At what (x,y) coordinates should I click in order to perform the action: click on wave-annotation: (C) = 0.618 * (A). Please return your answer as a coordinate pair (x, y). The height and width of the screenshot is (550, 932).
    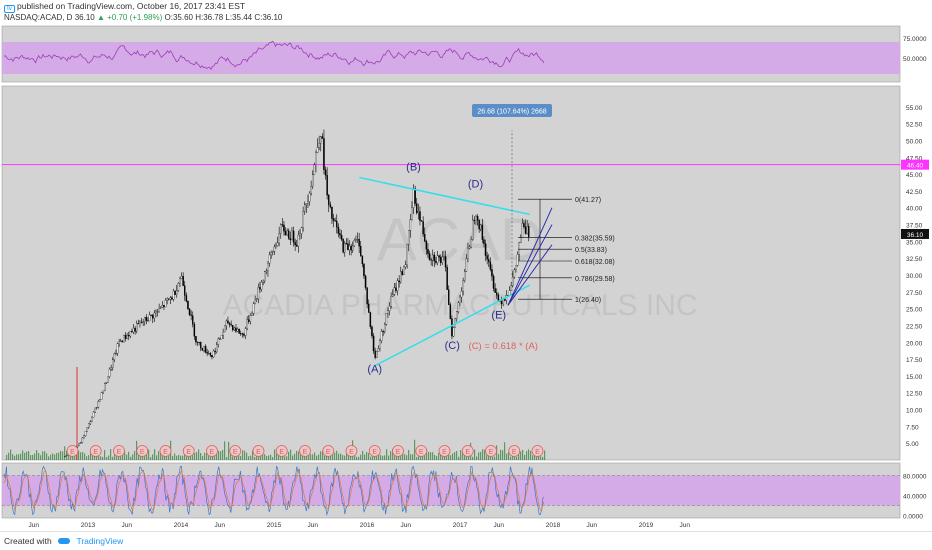
    Looking at the image, I should click on (503, 346).